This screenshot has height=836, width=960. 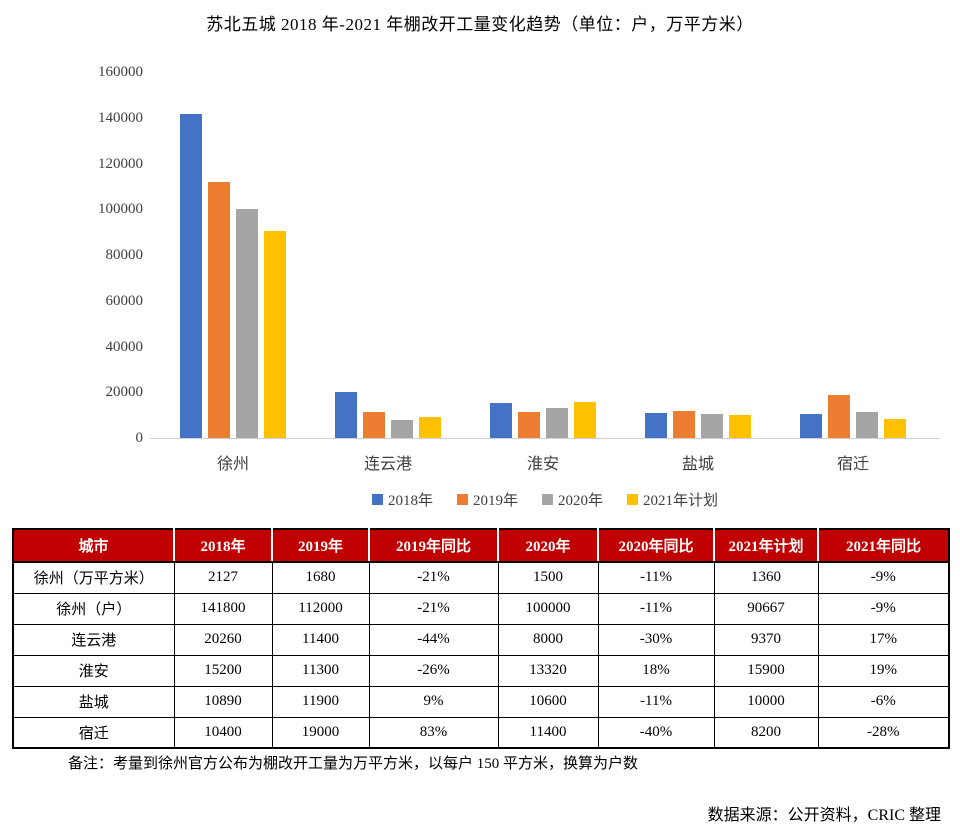 I want to click on legend-item: 2018年, so click(x=402, y=499).